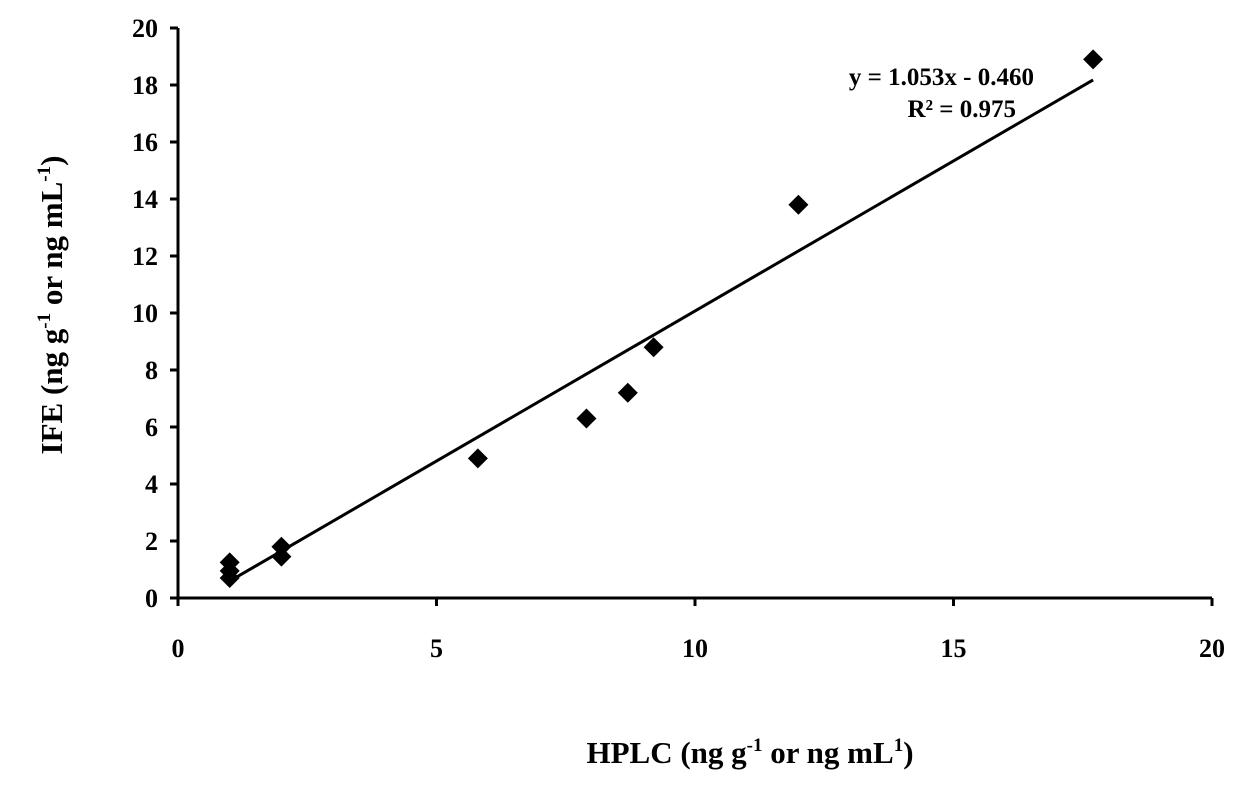 Image resolution: width=1240 pixels, height=787 pixels. I want to click on x-tick-label: 10, so click(695, 648).